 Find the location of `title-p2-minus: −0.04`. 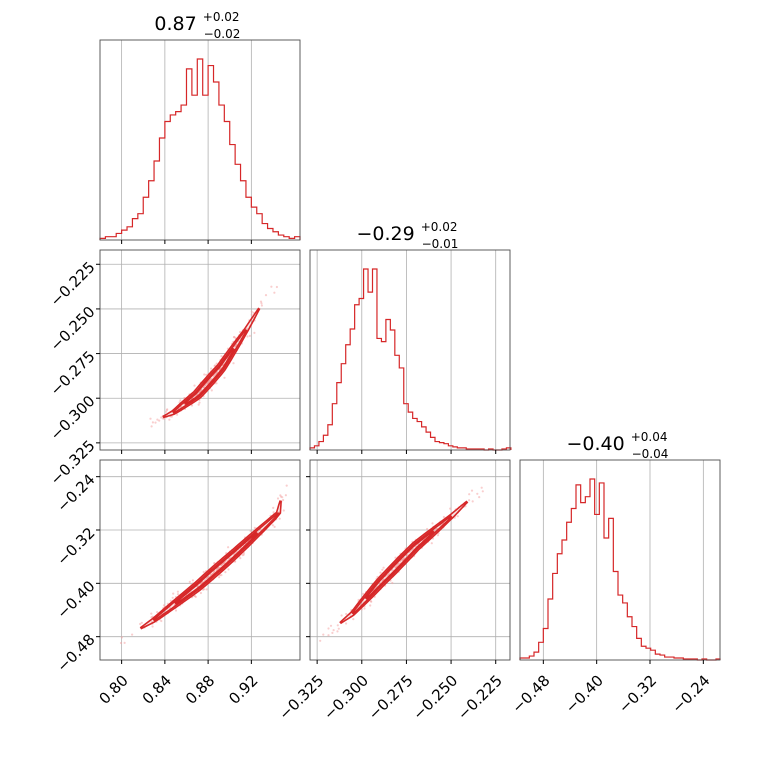

title-p2-minus: −0.04 is located at coordinates (650, 454).